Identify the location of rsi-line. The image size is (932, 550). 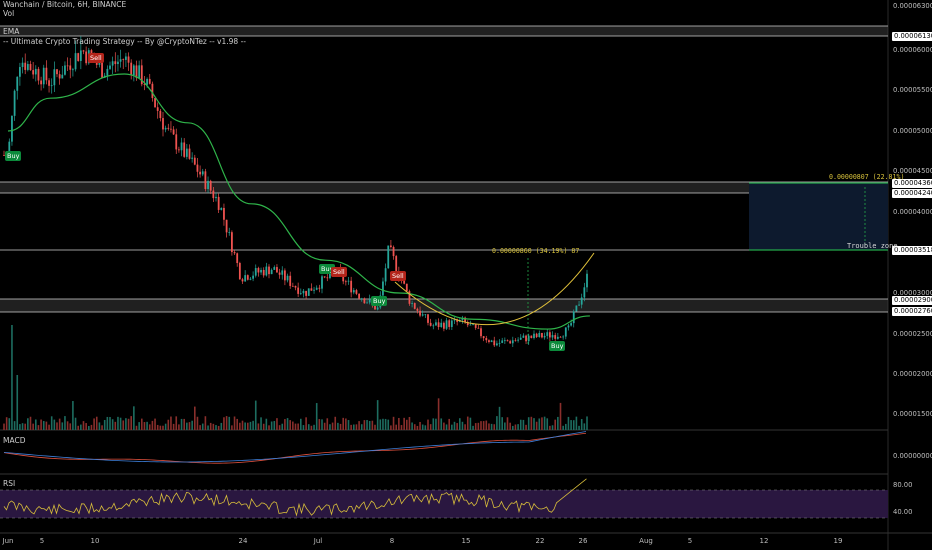
(295, 497).